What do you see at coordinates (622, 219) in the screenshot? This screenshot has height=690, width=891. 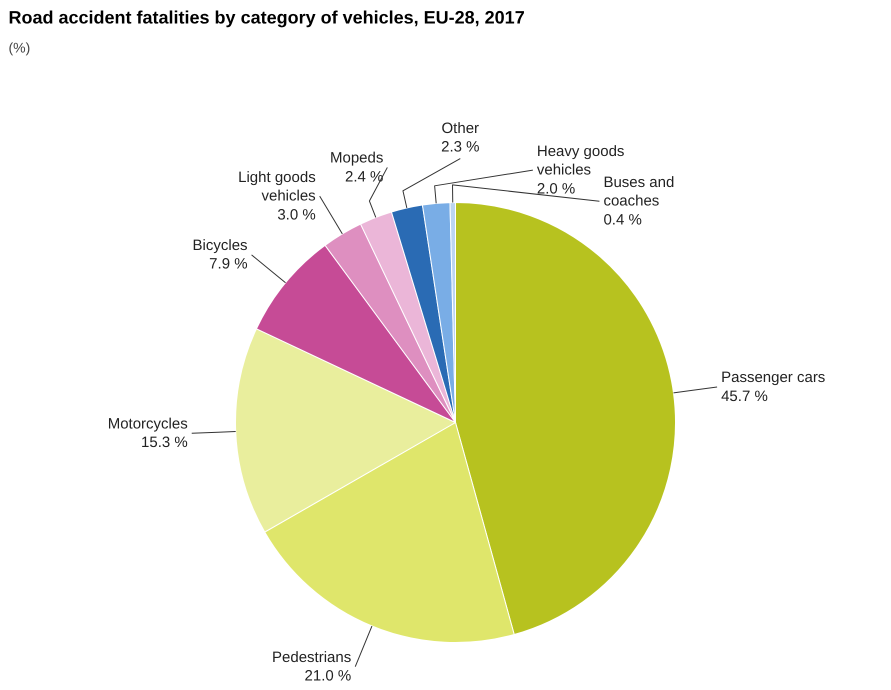 I see `data-label: 0.4 %` at bounding box center [622, 219].